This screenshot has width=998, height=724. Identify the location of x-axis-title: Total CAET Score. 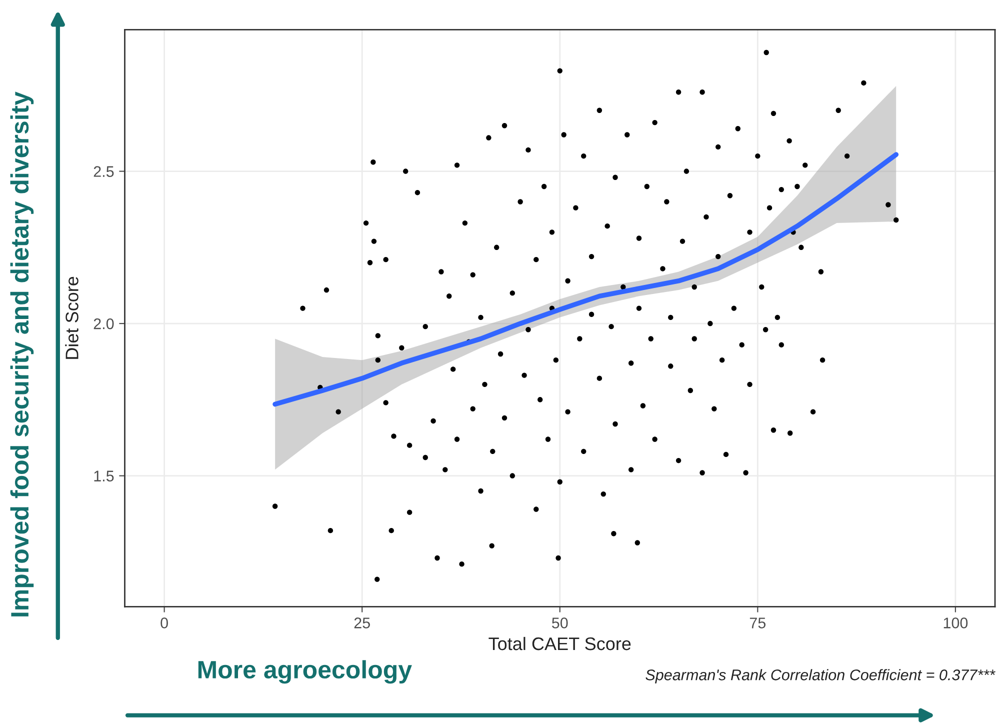
(559, 643).